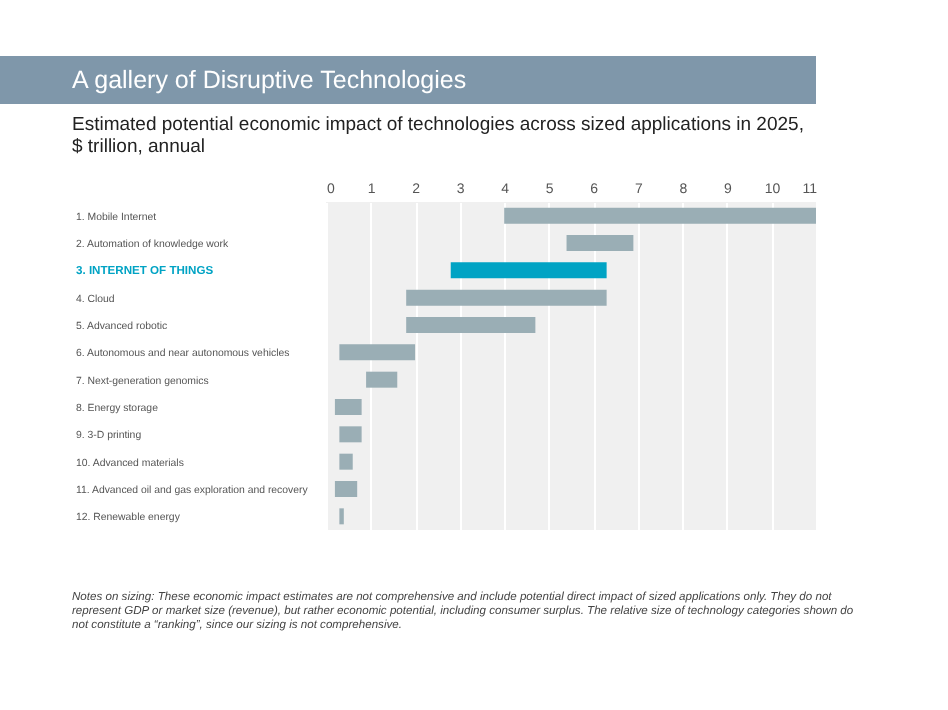  Describe the element at coordinates (269, 80) in the screenshot. I see `chart-title: A gallery of Disruptive Technologies` at that location.